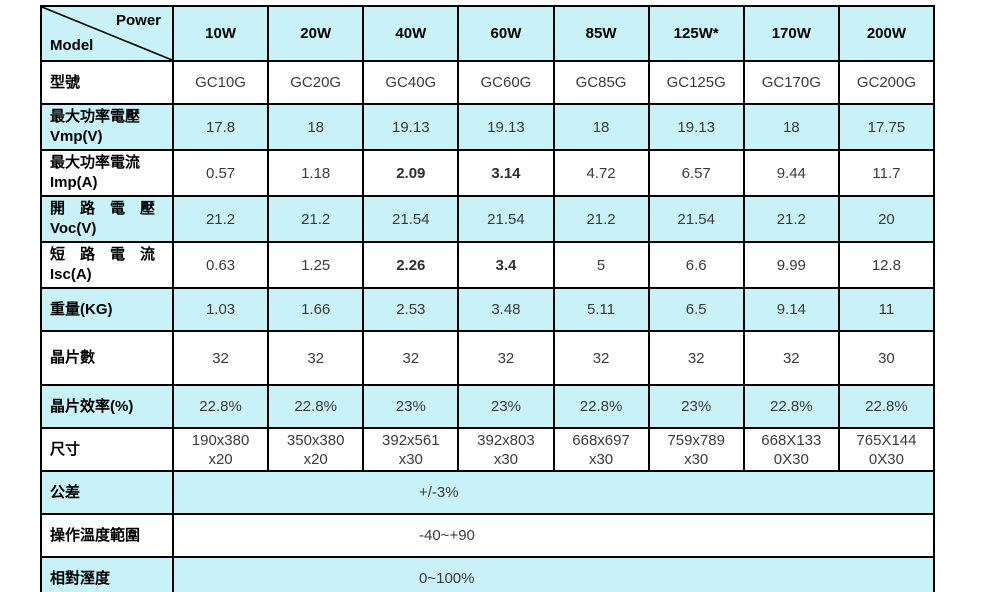 This screenshot has width=981, height=592. I want to click on row-tolerance: 公差 +/-3%, so click(487, 492).